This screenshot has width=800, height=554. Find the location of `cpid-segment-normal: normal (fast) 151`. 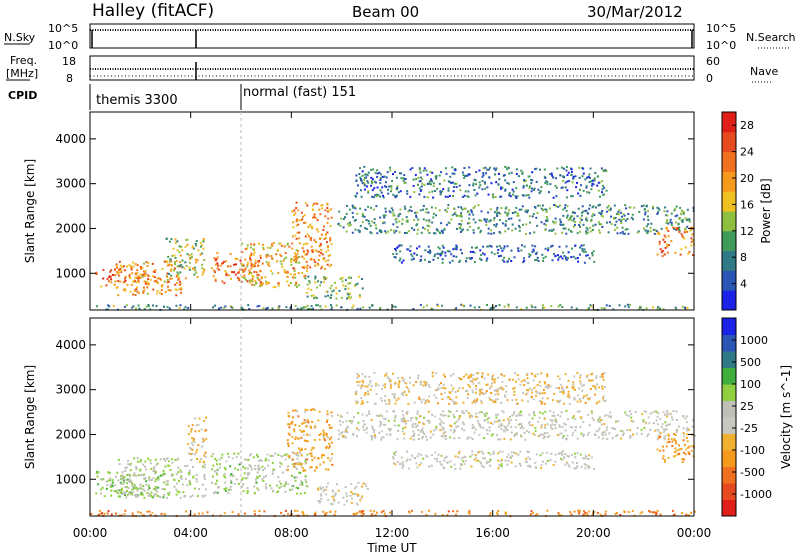

cpid-segment-normal: normal (fast) 151 is located at coordinates (299, 92).